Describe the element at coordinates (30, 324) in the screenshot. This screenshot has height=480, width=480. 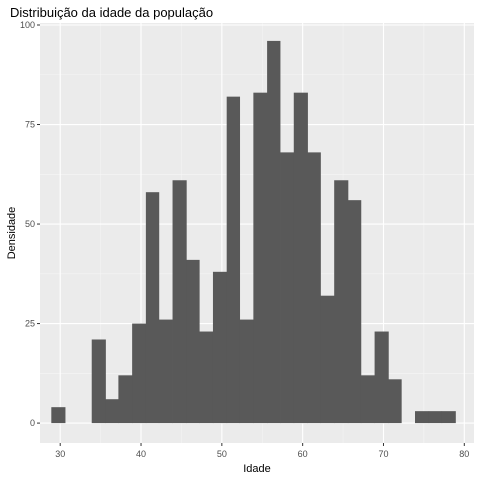
I see `y-tick-label-1: 25` at that location.